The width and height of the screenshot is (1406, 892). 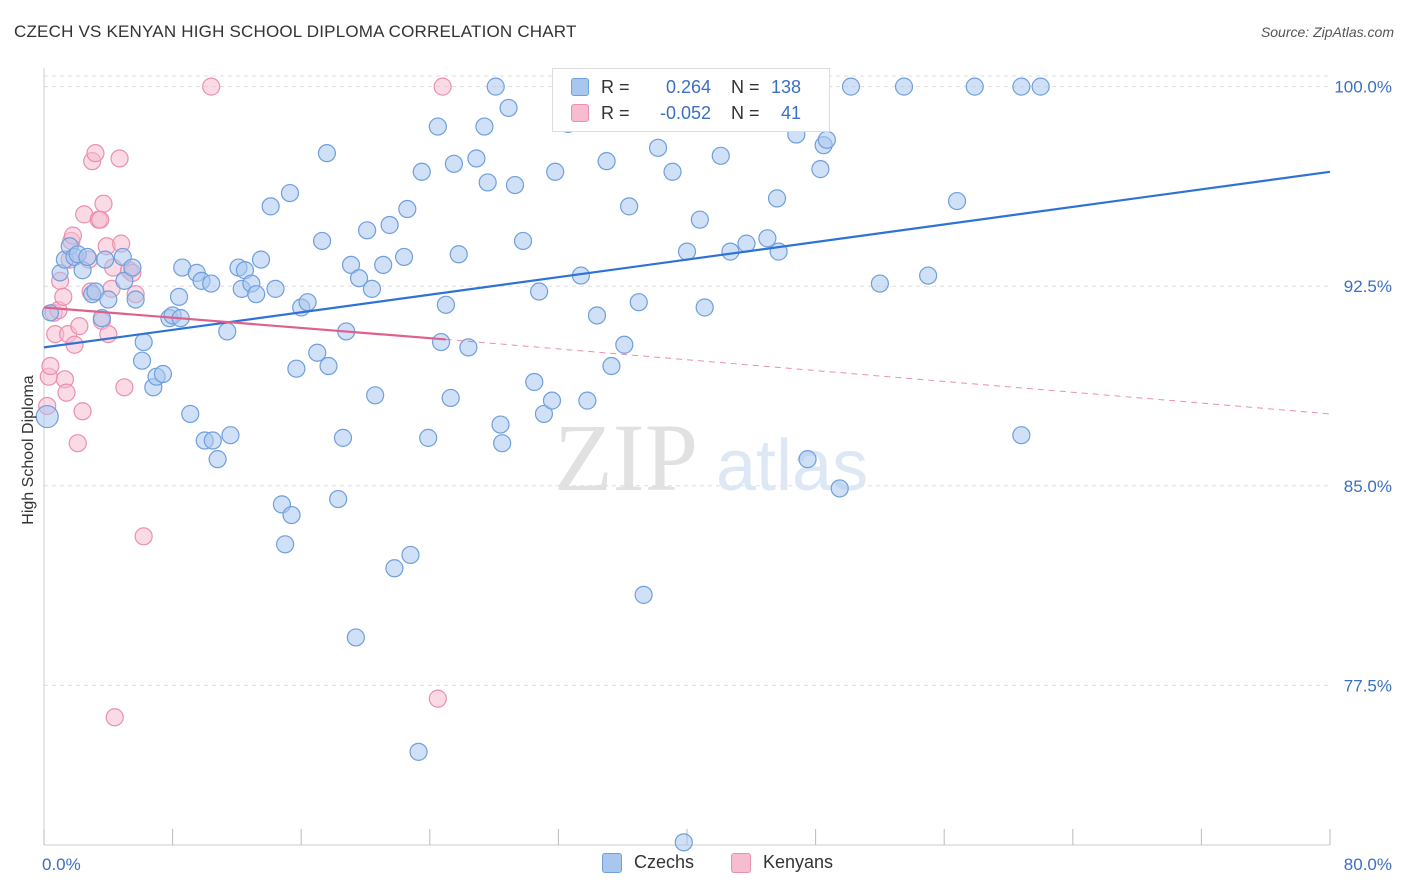 I want to click on x-tick-label: 0.0%, so click(x=61, y=864).